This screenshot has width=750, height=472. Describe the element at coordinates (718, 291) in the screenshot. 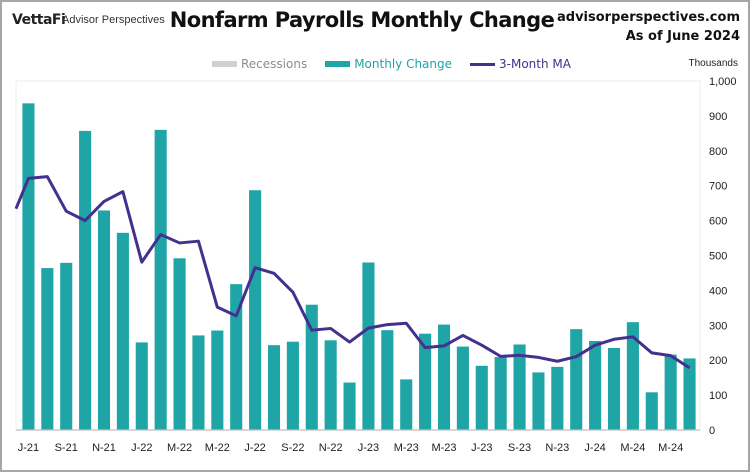

I see `y-tick-label: 400` at that location.